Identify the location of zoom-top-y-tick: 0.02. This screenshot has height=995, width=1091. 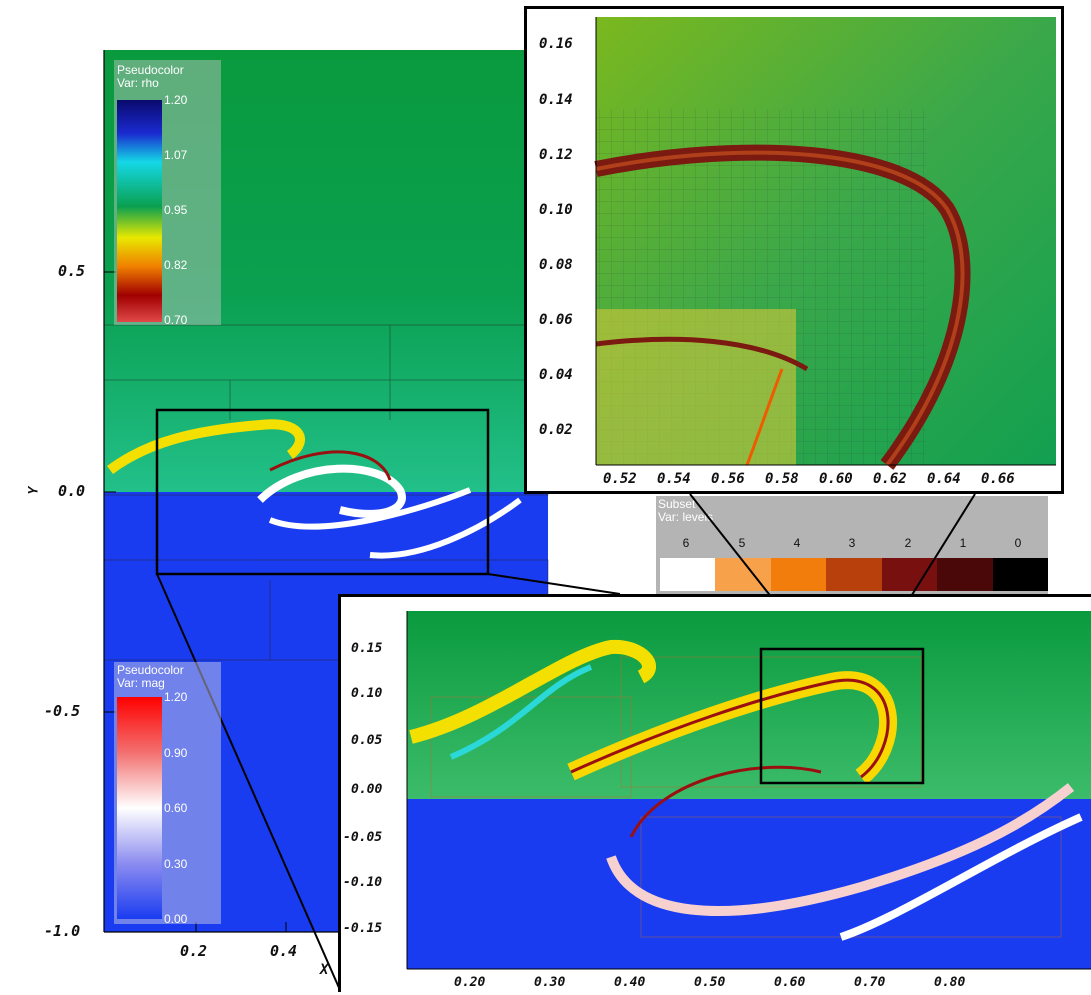
(556, 430).